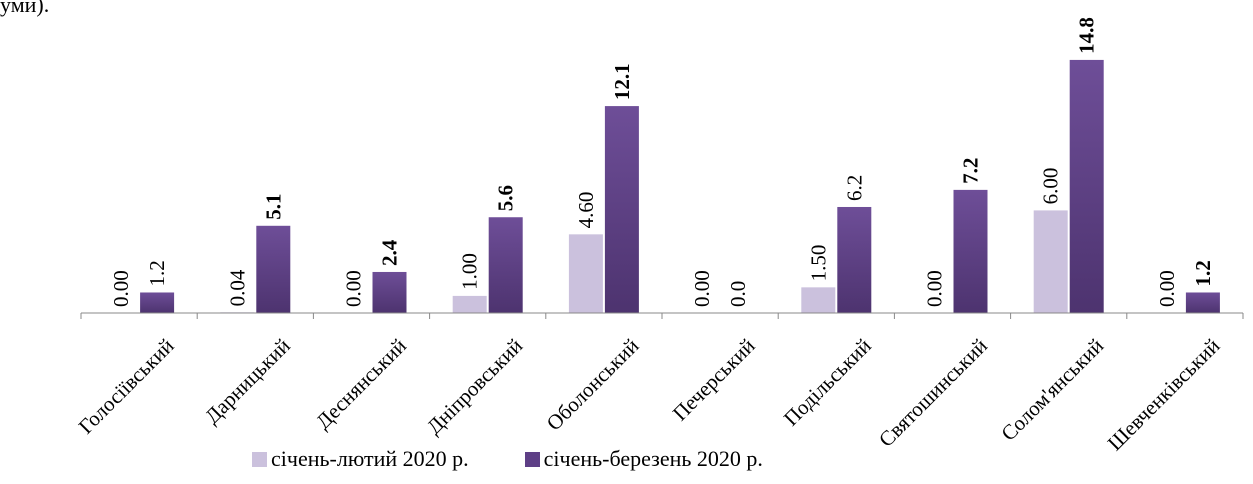 The height and width of the screenshot is (484, 1253). What do you see at coordinates (653, 459) in the screenshot?
I see `legend-label-series-2: січень-березень 2020 р.` at bounding box center [653, 459].